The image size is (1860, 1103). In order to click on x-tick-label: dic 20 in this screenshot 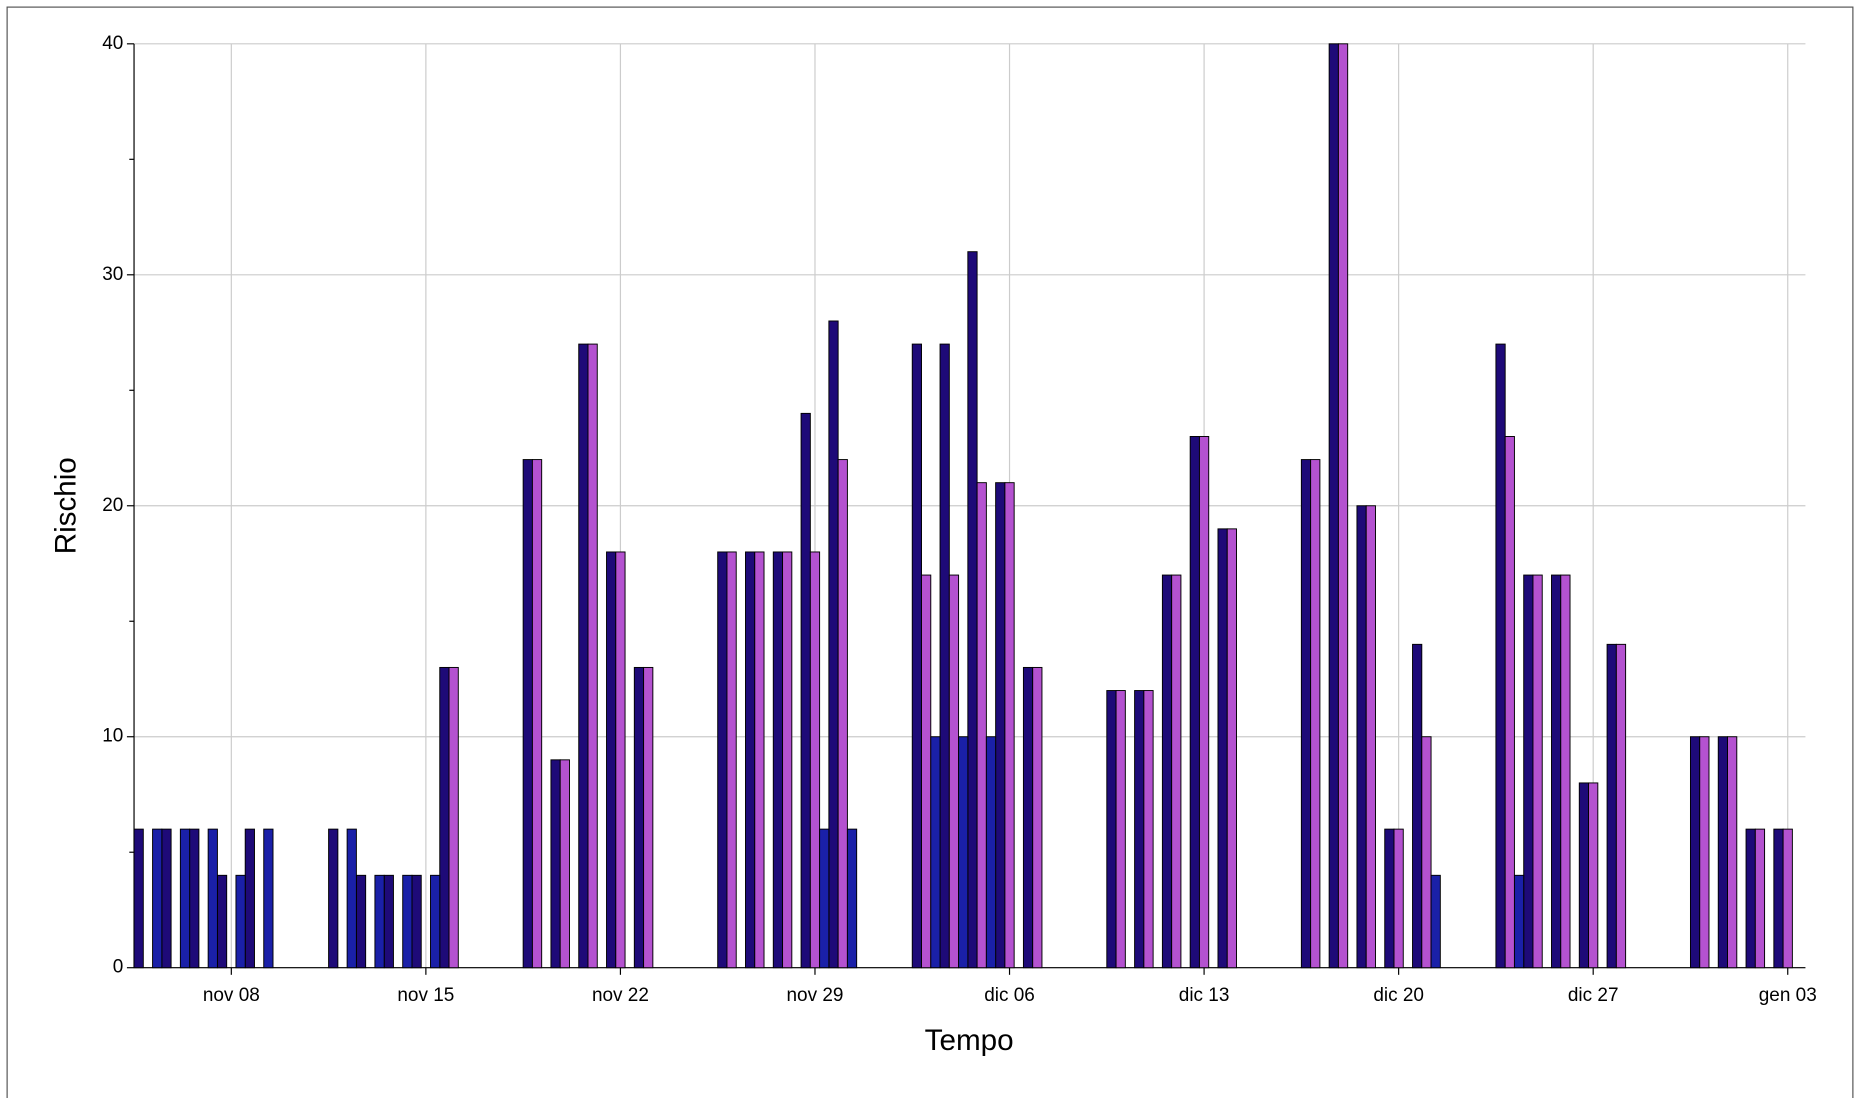, I will do `click(1398, 995)`.